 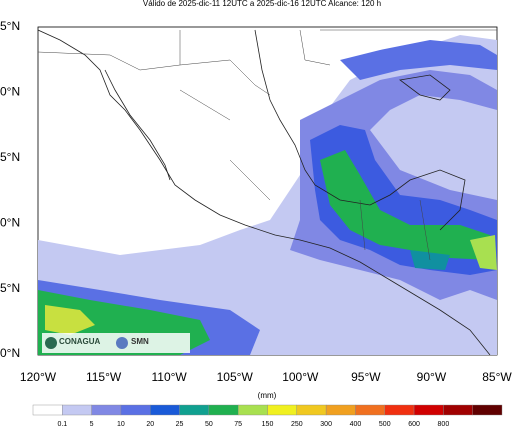 What do you see at coordinates (444, 424) in the screenshot?
I see `colorbar-label: 800` at bounding box center [444, 424].